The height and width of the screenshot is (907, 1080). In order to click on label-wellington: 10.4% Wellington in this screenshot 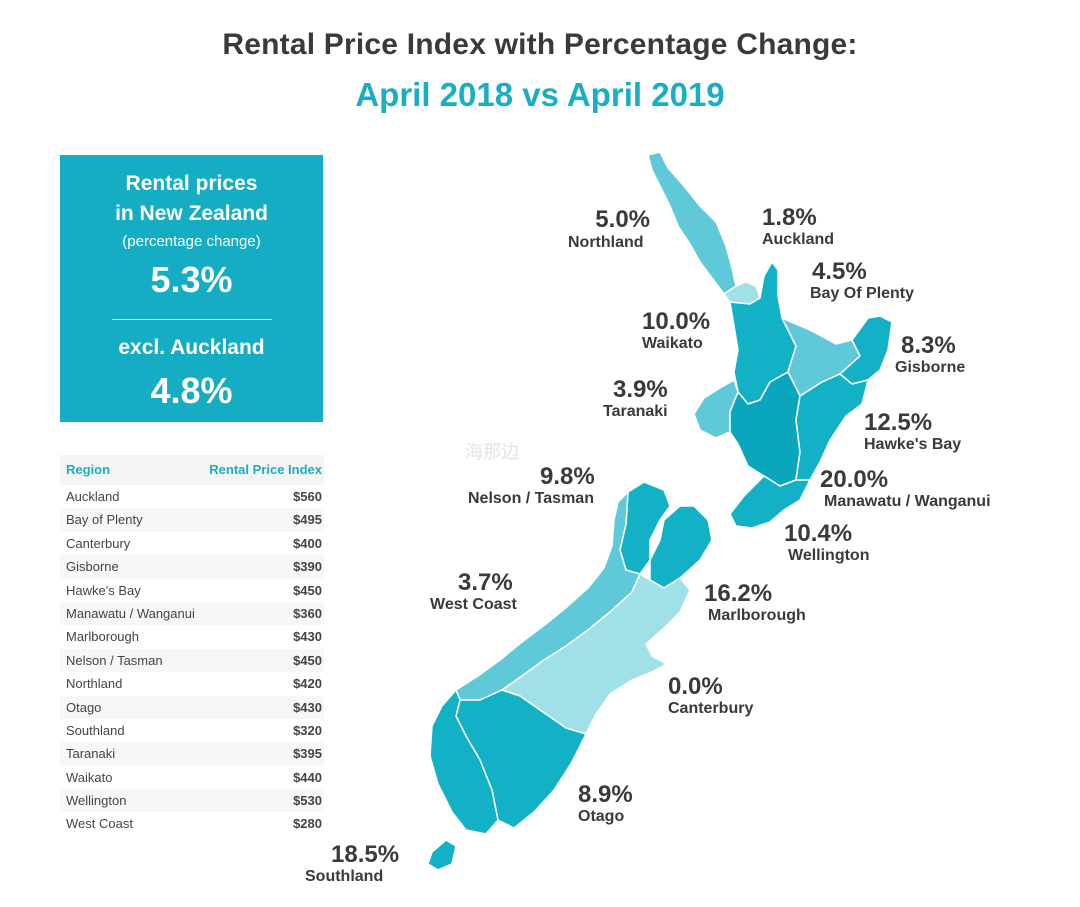, I will do `click(826, 543)`.